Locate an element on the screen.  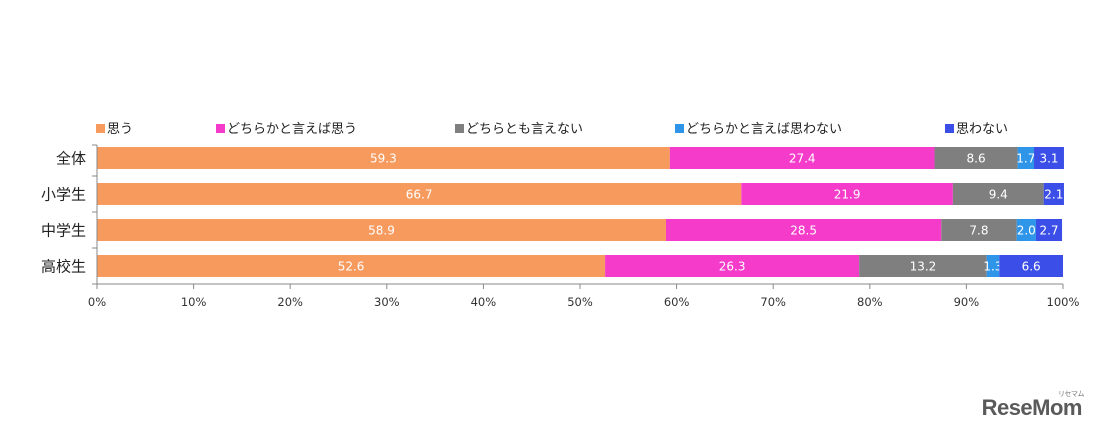
category-label: 中学生 is located at coordinates (63, 231).